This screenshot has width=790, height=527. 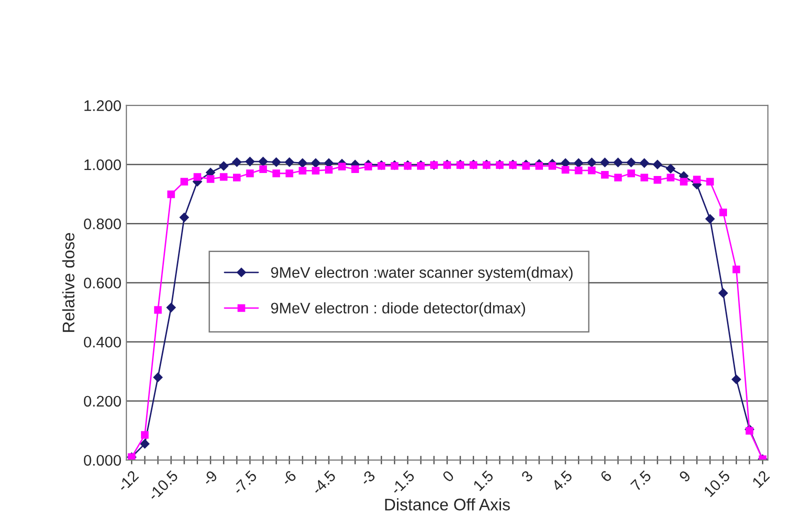 I want to click on legend-label: 9MeV electron : diode detector(dmax), so click(x=398, y=309).